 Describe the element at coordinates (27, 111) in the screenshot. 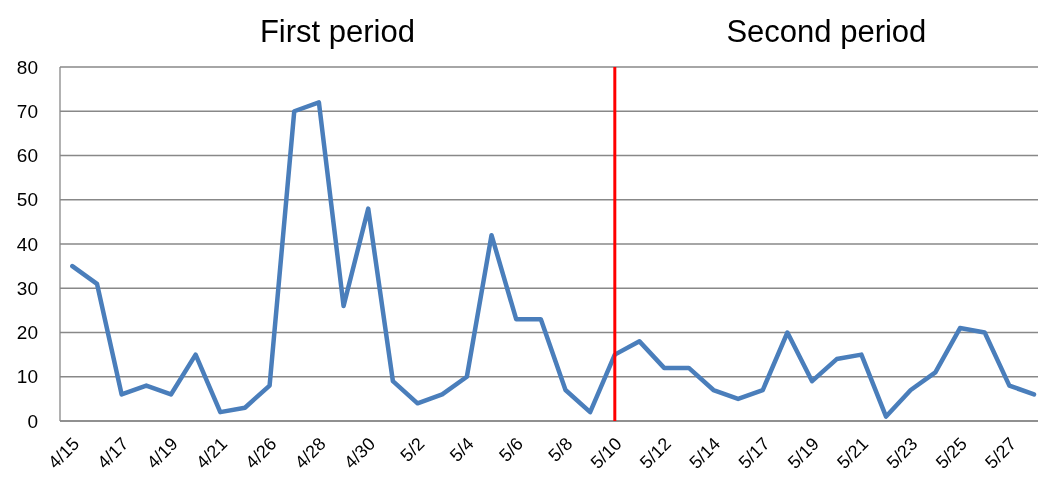

I see `y-tick-label: 70` at that location.